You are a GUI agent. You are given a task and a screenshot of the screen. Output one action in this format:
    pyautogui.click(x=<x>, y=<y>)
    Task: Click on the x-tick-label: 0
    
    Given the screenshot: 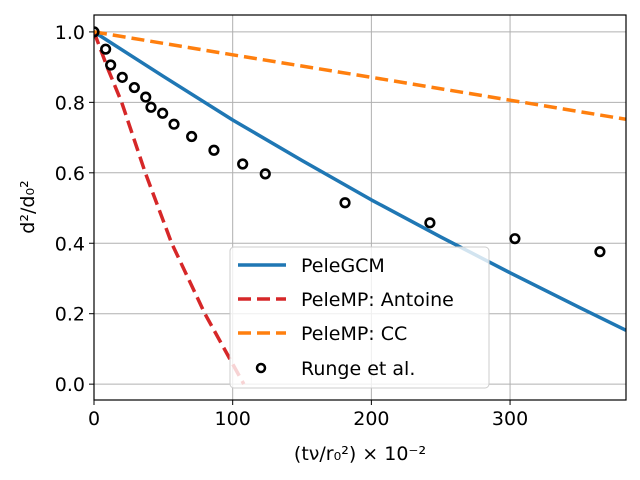 What is the action you would take?
    pyautogui.click(x=94, y=419)
    